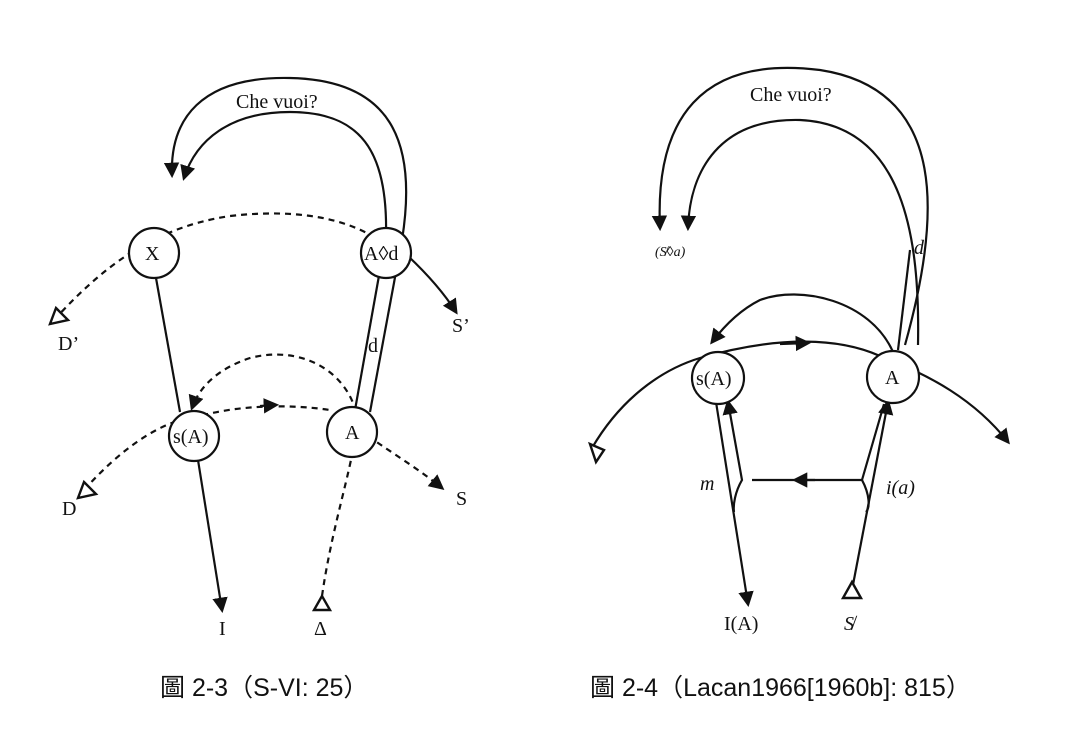  I want to click on upper-right-exit, so click(432, 285).